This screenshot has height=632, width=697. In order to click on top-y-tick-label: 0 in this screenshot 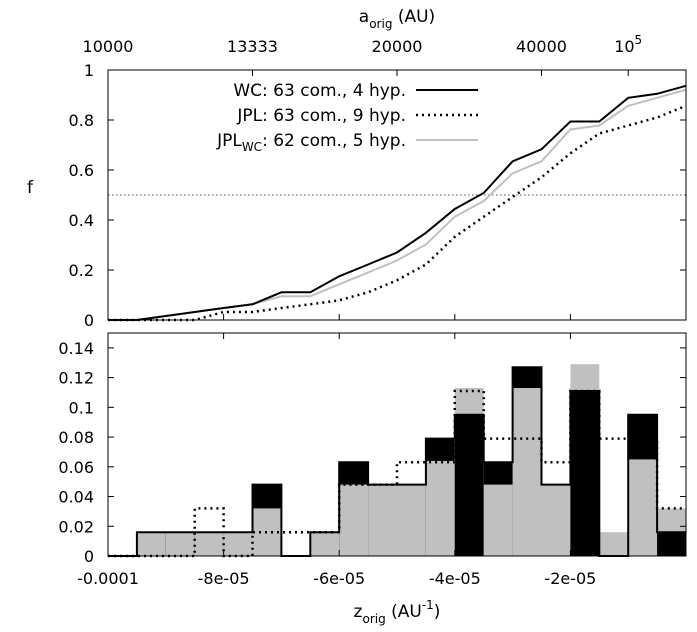, I will do `click(89, 320)`.